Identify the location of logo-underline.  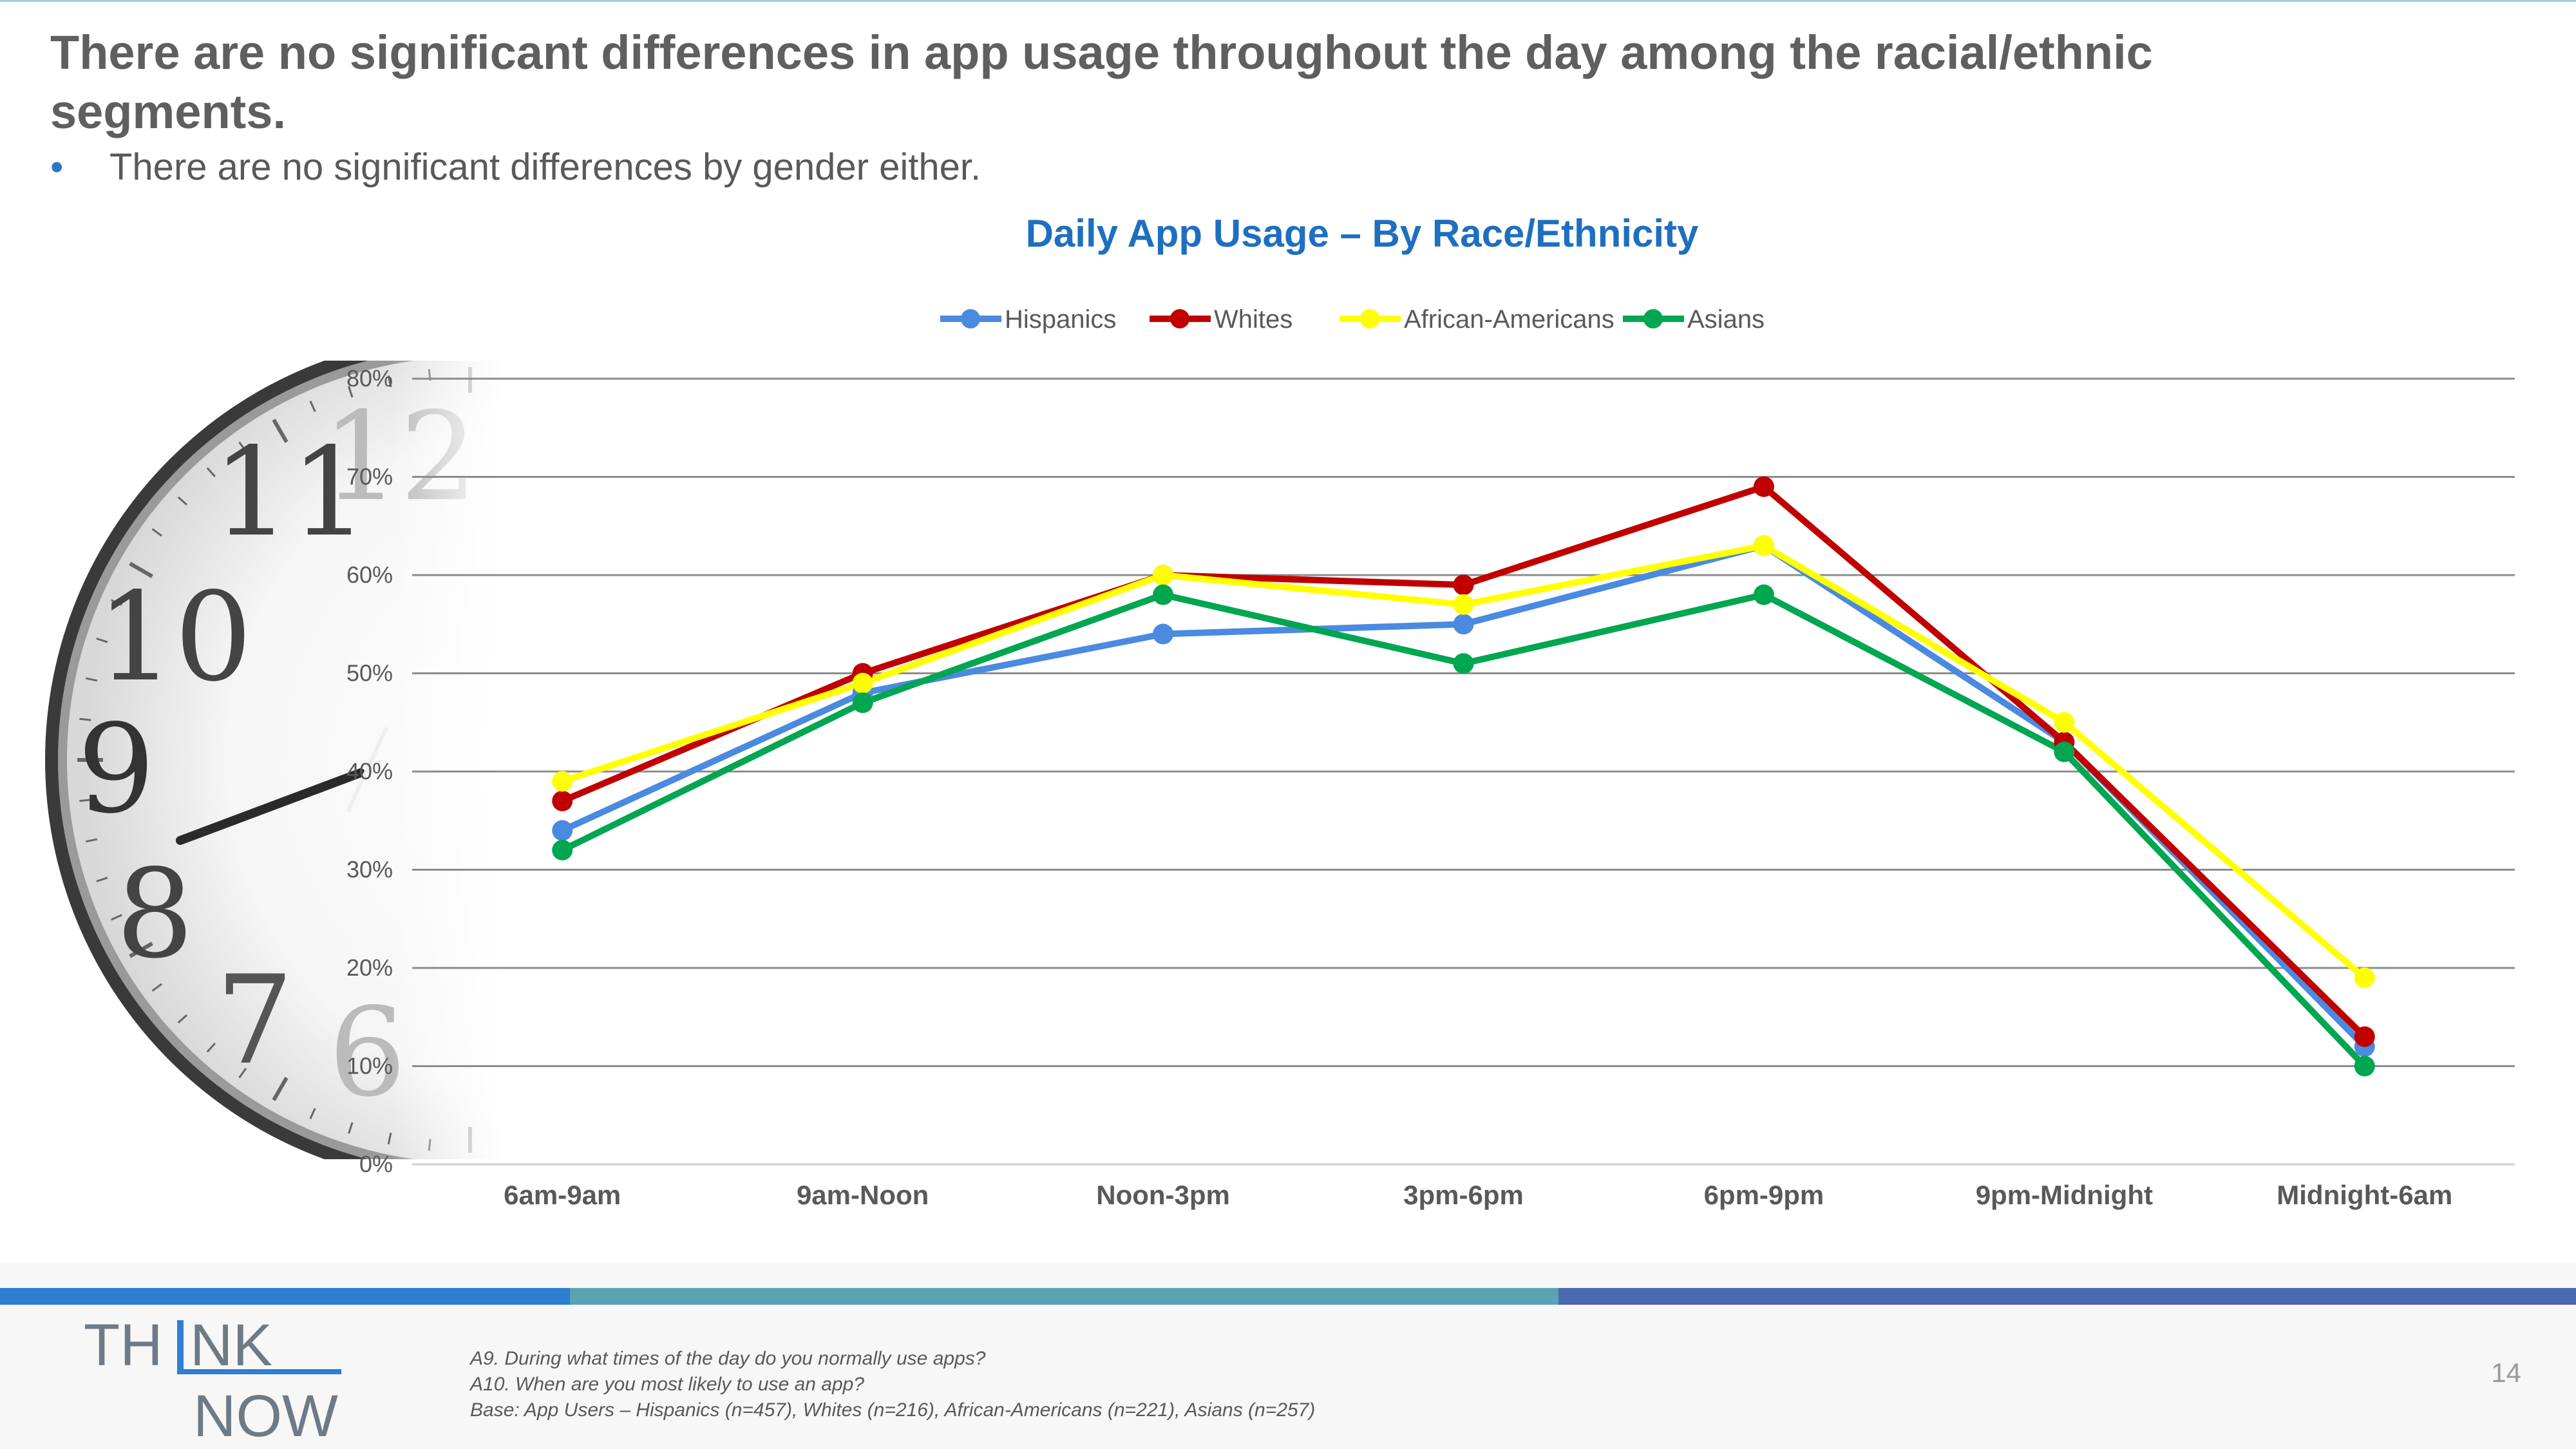
(259, 1372).